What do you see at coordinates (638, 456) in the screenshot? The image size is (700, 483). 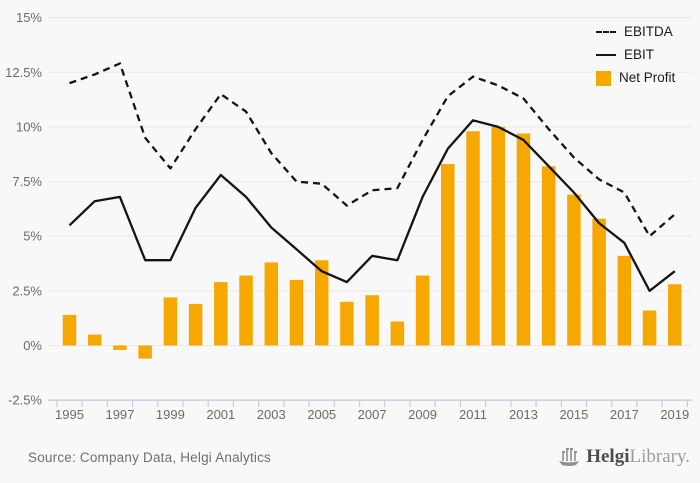 I see `logo-text: HelgiLibrary.` at bounding box center [638, 456].